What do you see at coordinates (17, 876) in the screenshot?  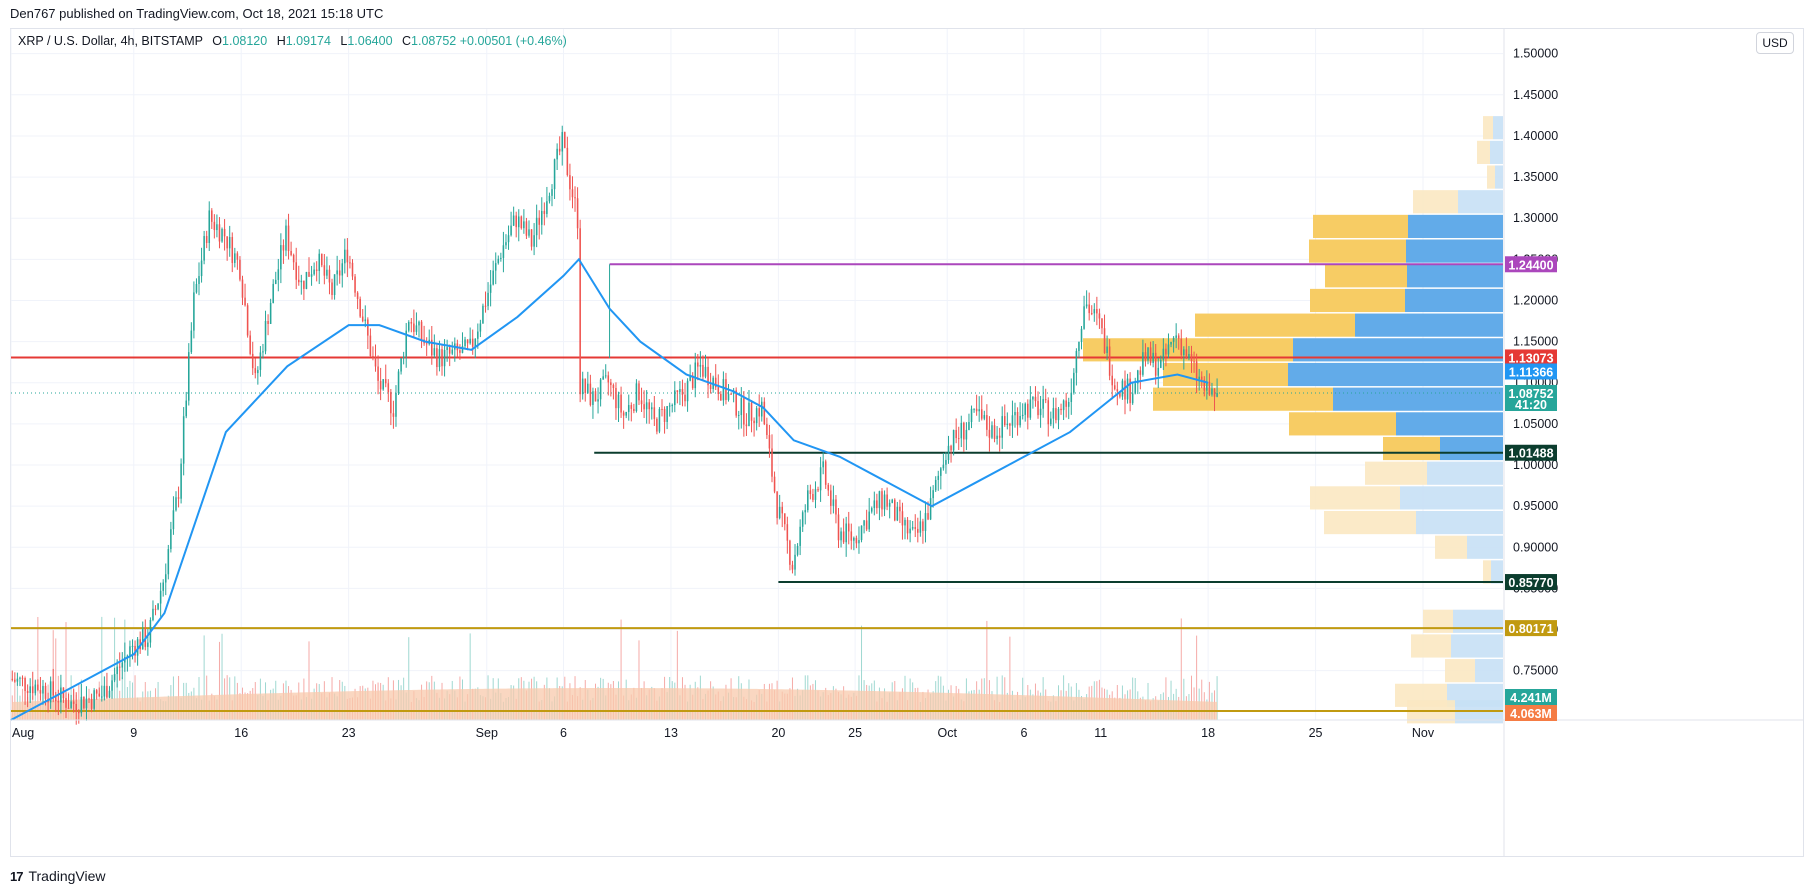 I see `tradingview-logo-icon: 17` at bounding box center [17, 876].